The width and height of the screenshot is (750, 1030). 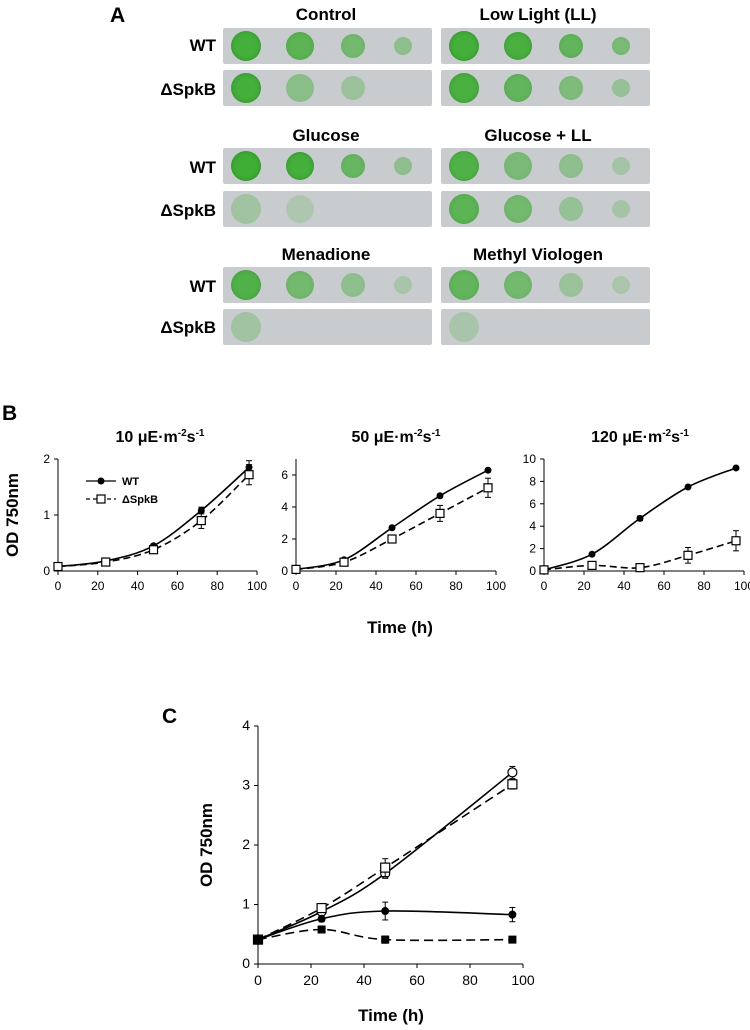 I want to click on y-tick-label: 0, so click(x=532, y=571).